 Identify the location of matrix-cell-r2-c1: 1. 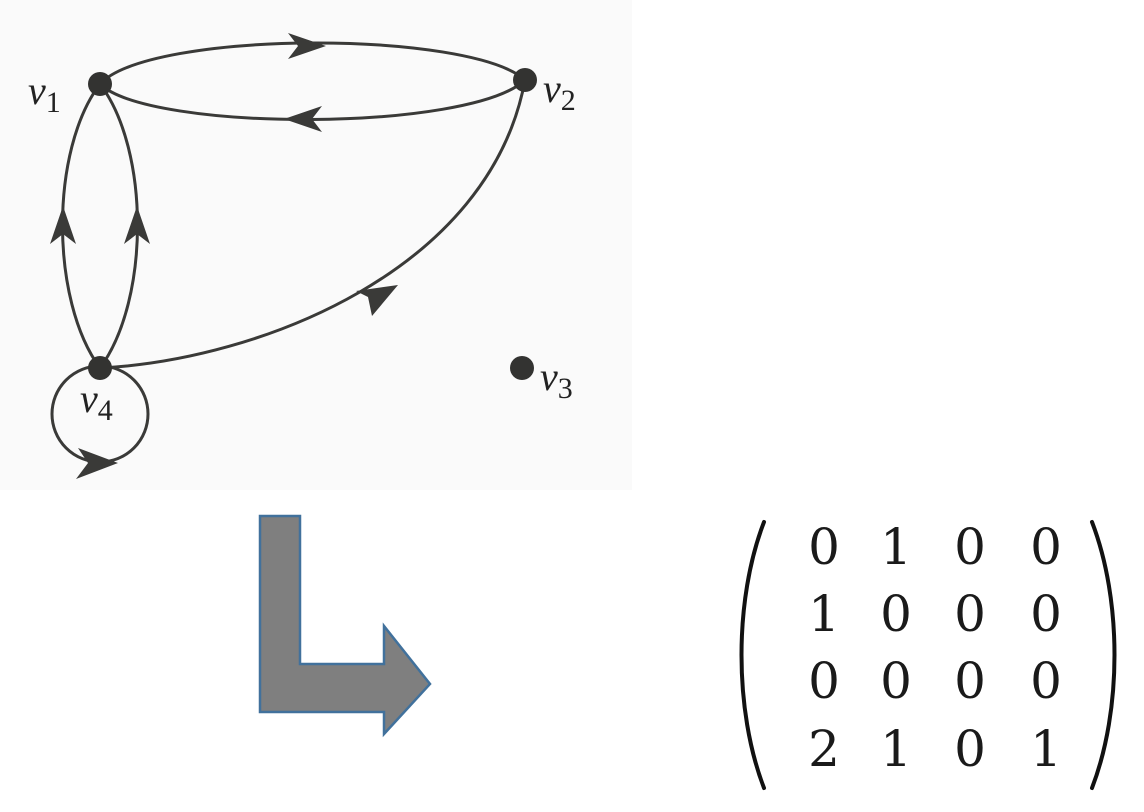
(824, 614).